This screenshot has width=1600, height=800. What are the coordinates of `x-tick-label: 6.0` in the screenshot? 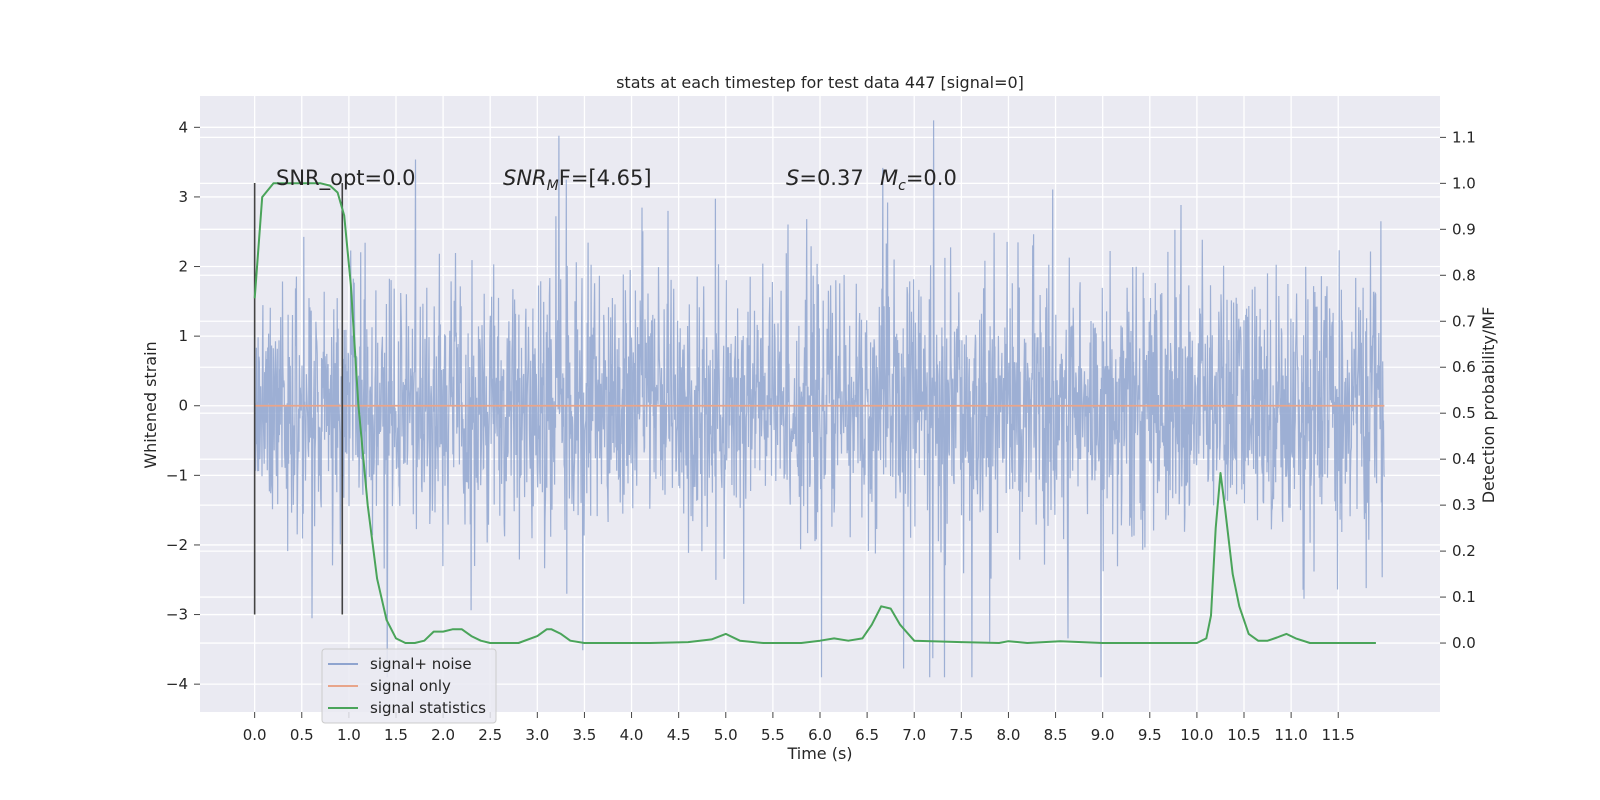 It's located at (820, 735).